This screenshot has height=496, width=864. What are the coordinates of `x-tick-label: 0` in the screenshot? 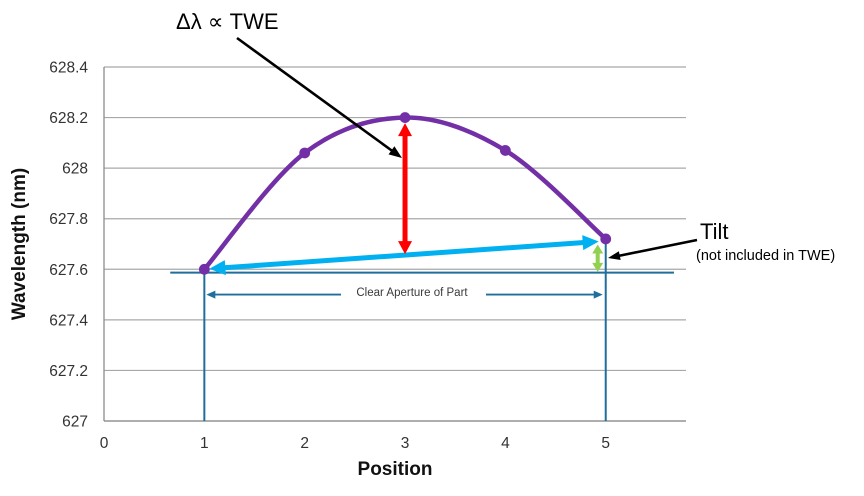 It's located at (104, 443).